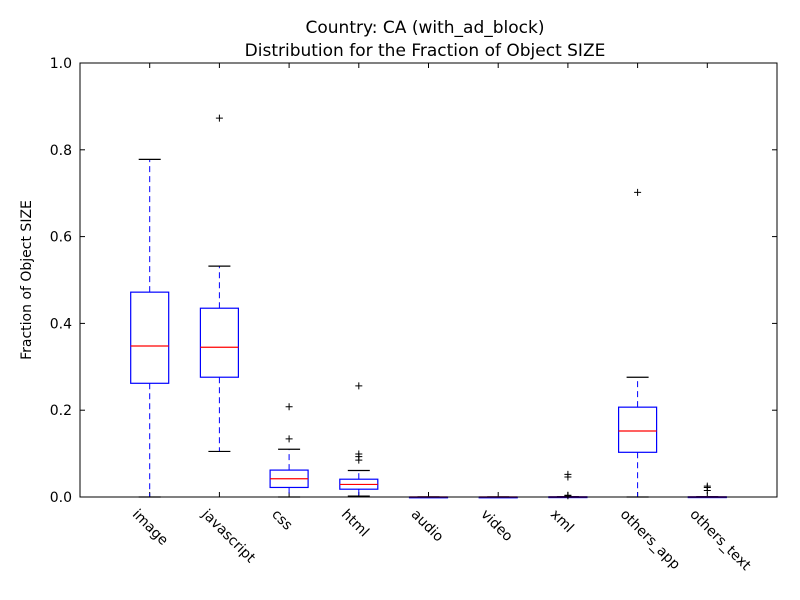  Describe the element at coordinates (61, 411) in the screenshot. I see `y-tick-label: 0.2` at that location.